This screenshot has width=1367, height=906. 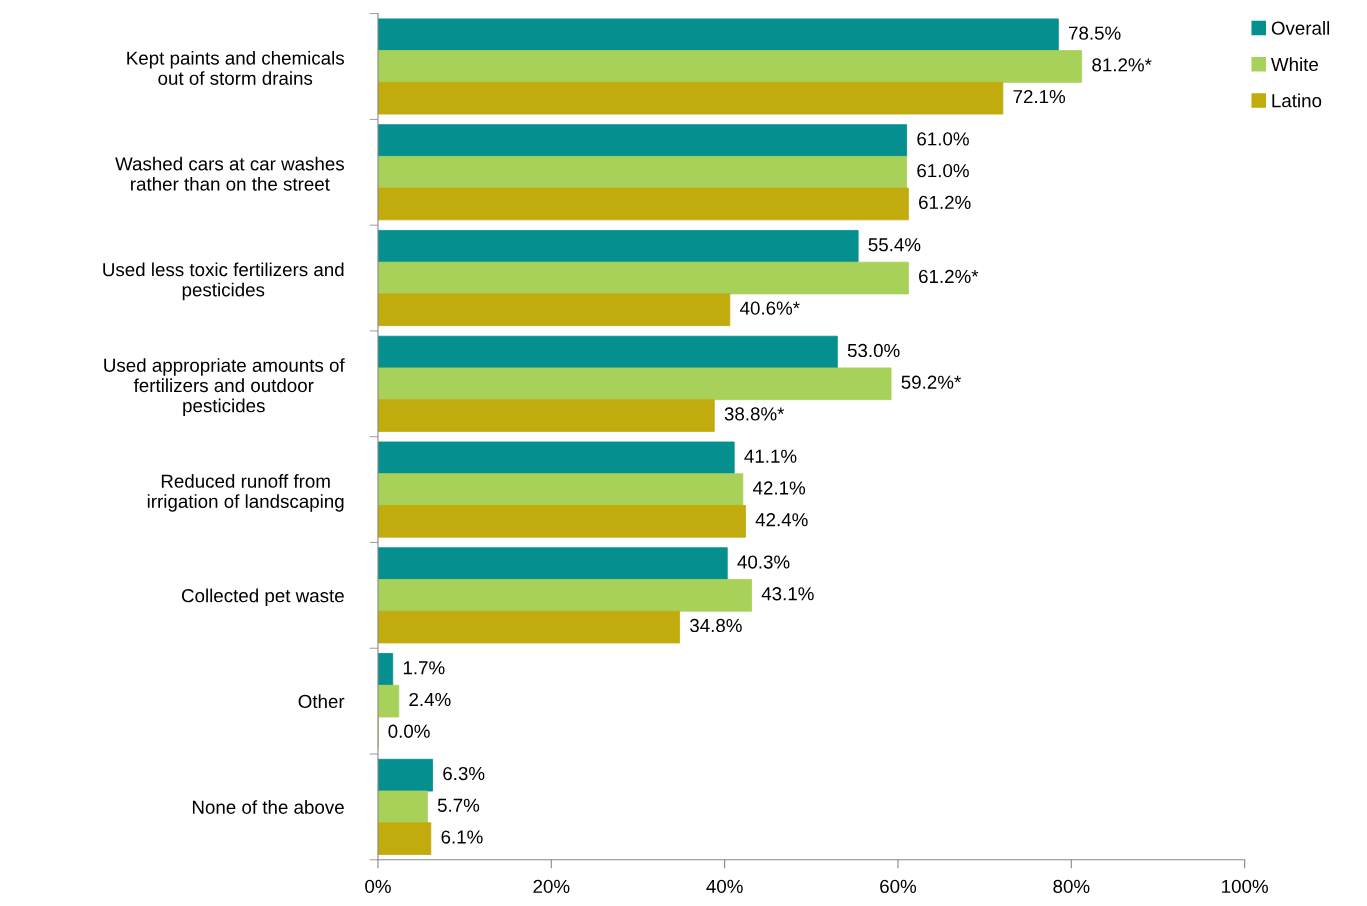 I want to click on data-label: 43.1%, so click(x=787, y=594).